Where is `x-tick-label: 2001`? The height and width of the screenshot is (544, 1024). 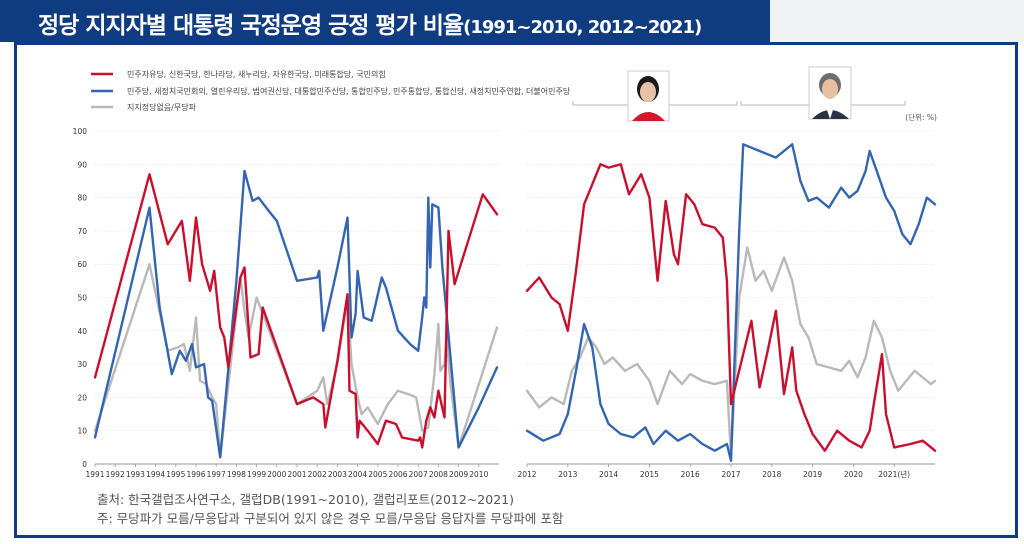 x-tick-label: 2001 is located at coordinates (296, 474).